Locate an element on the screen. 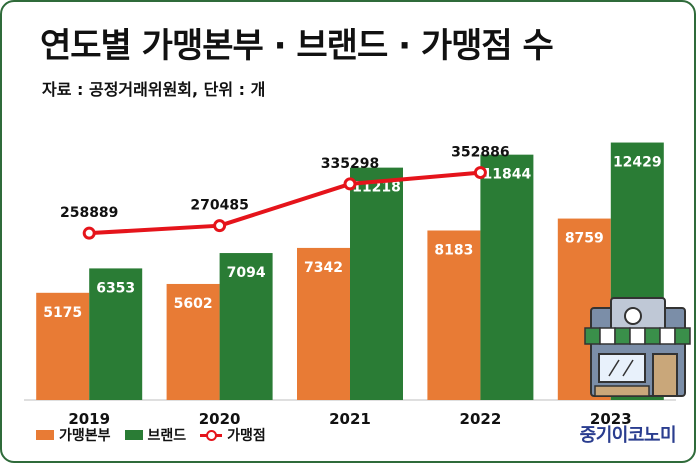 Image resolution: width=700 pixels, height=467 pixels. data-label-brand-2023: 12429 is located at coordinates (637, 163).